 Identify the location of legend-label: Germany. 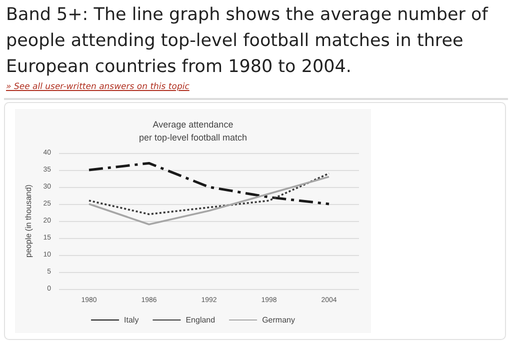
(278, 320).